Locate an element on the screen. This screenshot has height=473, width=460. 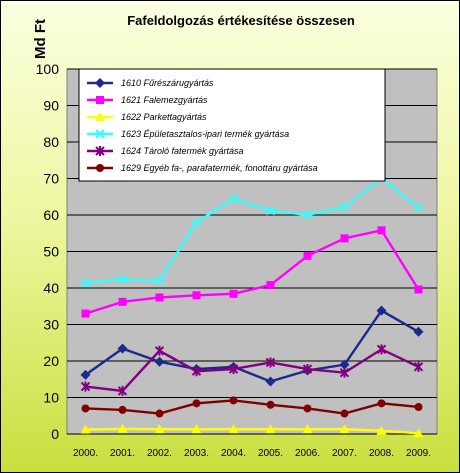
x-tick-label: 2001. is located at coordinates (122, 453).